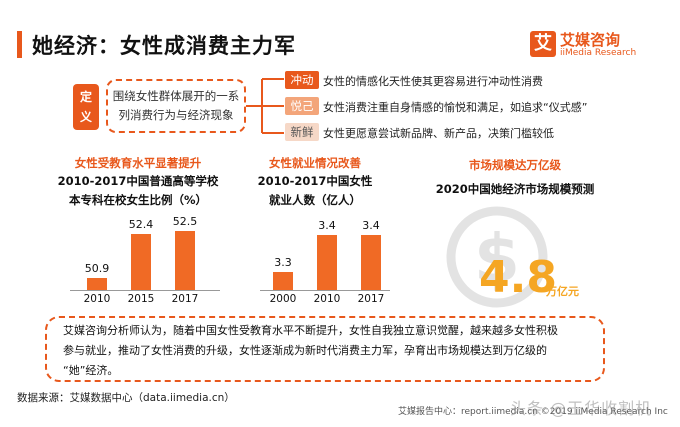  What do you see at coordinates (283, 299) in the screenshot?
I see `x-tick-label: 2000` at bounding box center [283, 299].